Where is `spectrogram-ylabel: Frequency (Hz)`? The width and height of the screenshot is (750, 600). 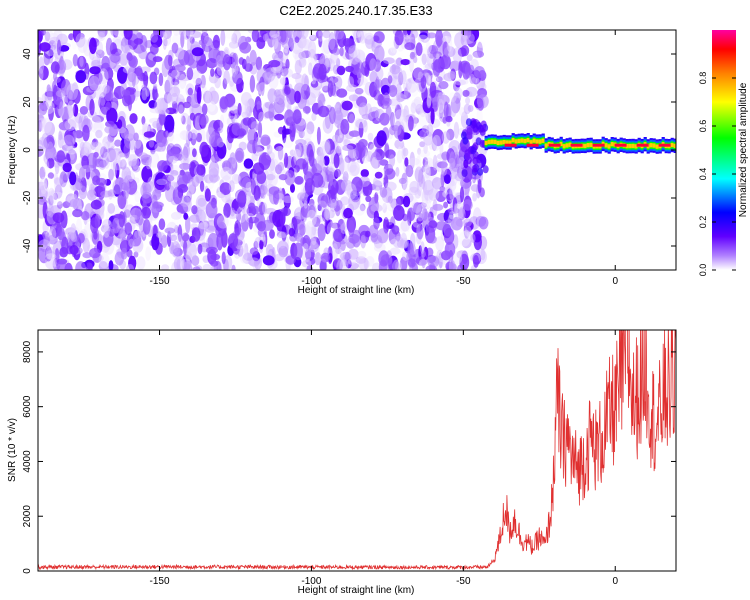 spectrogram-ylabel: Frequency (Hz) is located at coordinates (12, 150).